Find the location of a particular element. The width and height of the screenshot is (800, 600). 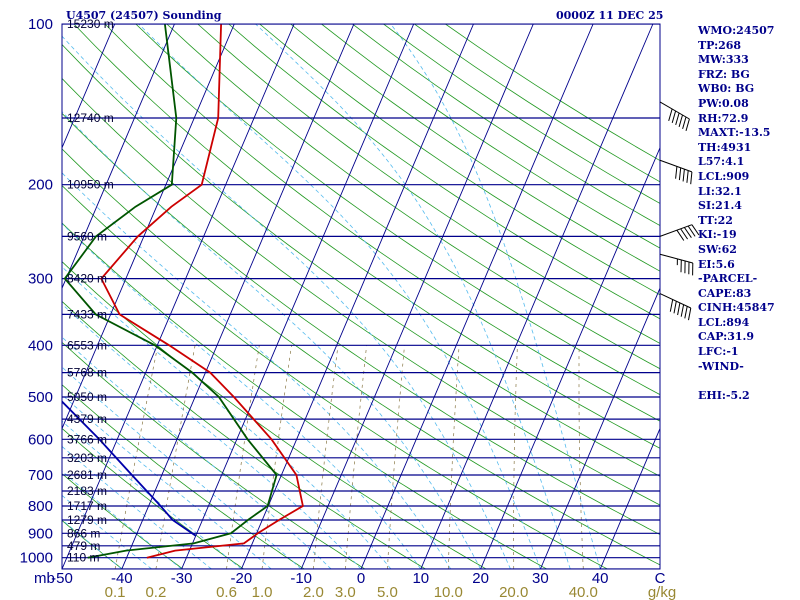

pressure-tick-label: 800 is located at coordinates (40, 506).